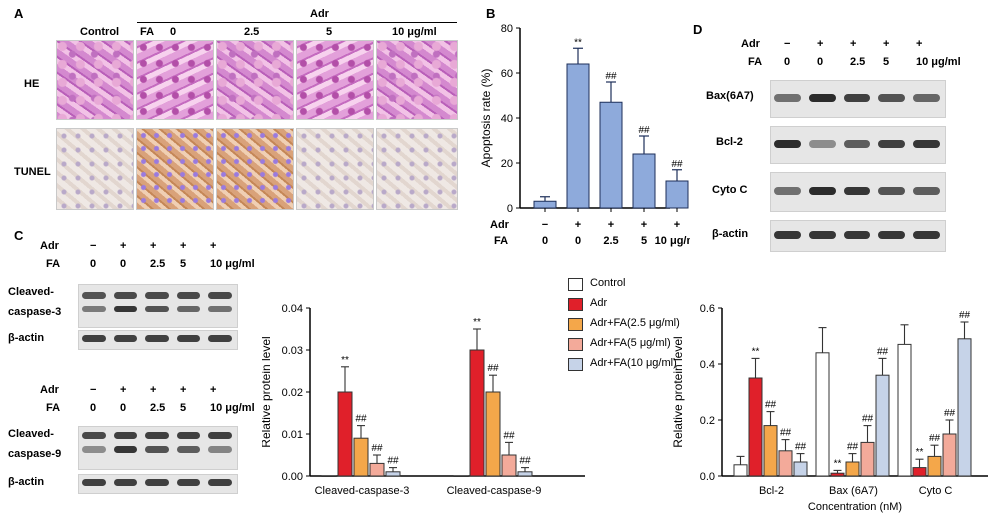 The width and height of the screenshot is (1000, 517). Describe the element at coordinates (153, 390) in the screenshot. I see `c-bottom-adr-2: +` at that location.